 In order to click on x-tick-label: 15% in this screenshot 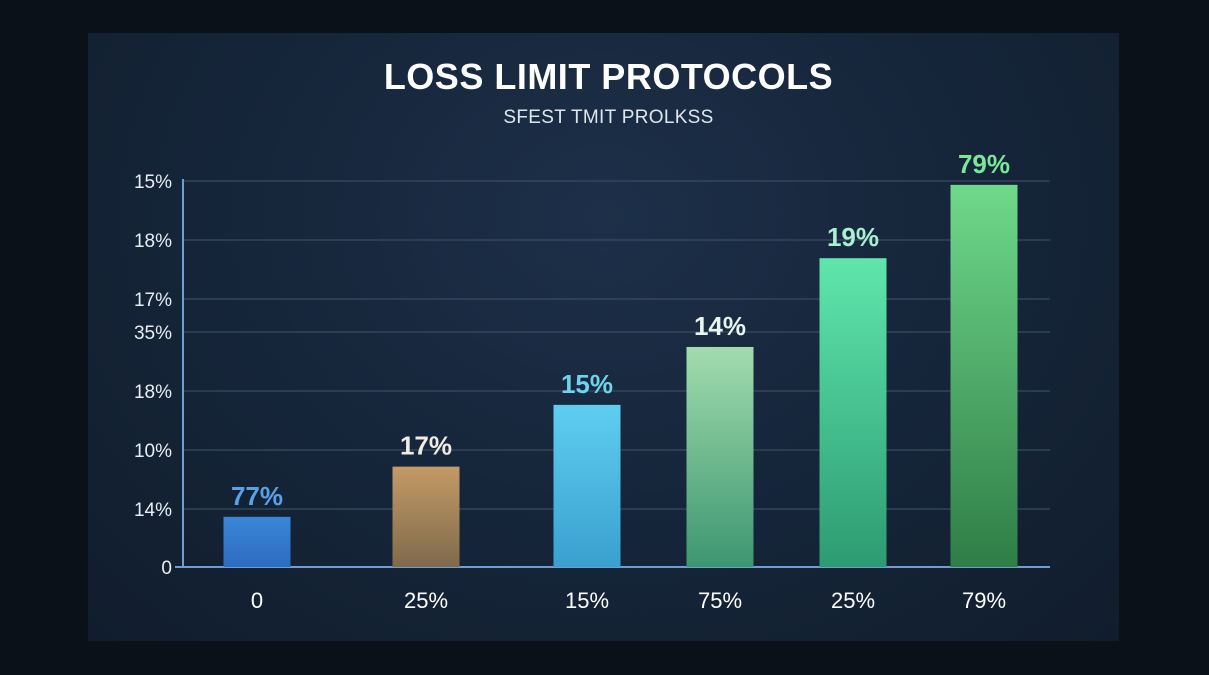, I will do `click(587, 600)`.